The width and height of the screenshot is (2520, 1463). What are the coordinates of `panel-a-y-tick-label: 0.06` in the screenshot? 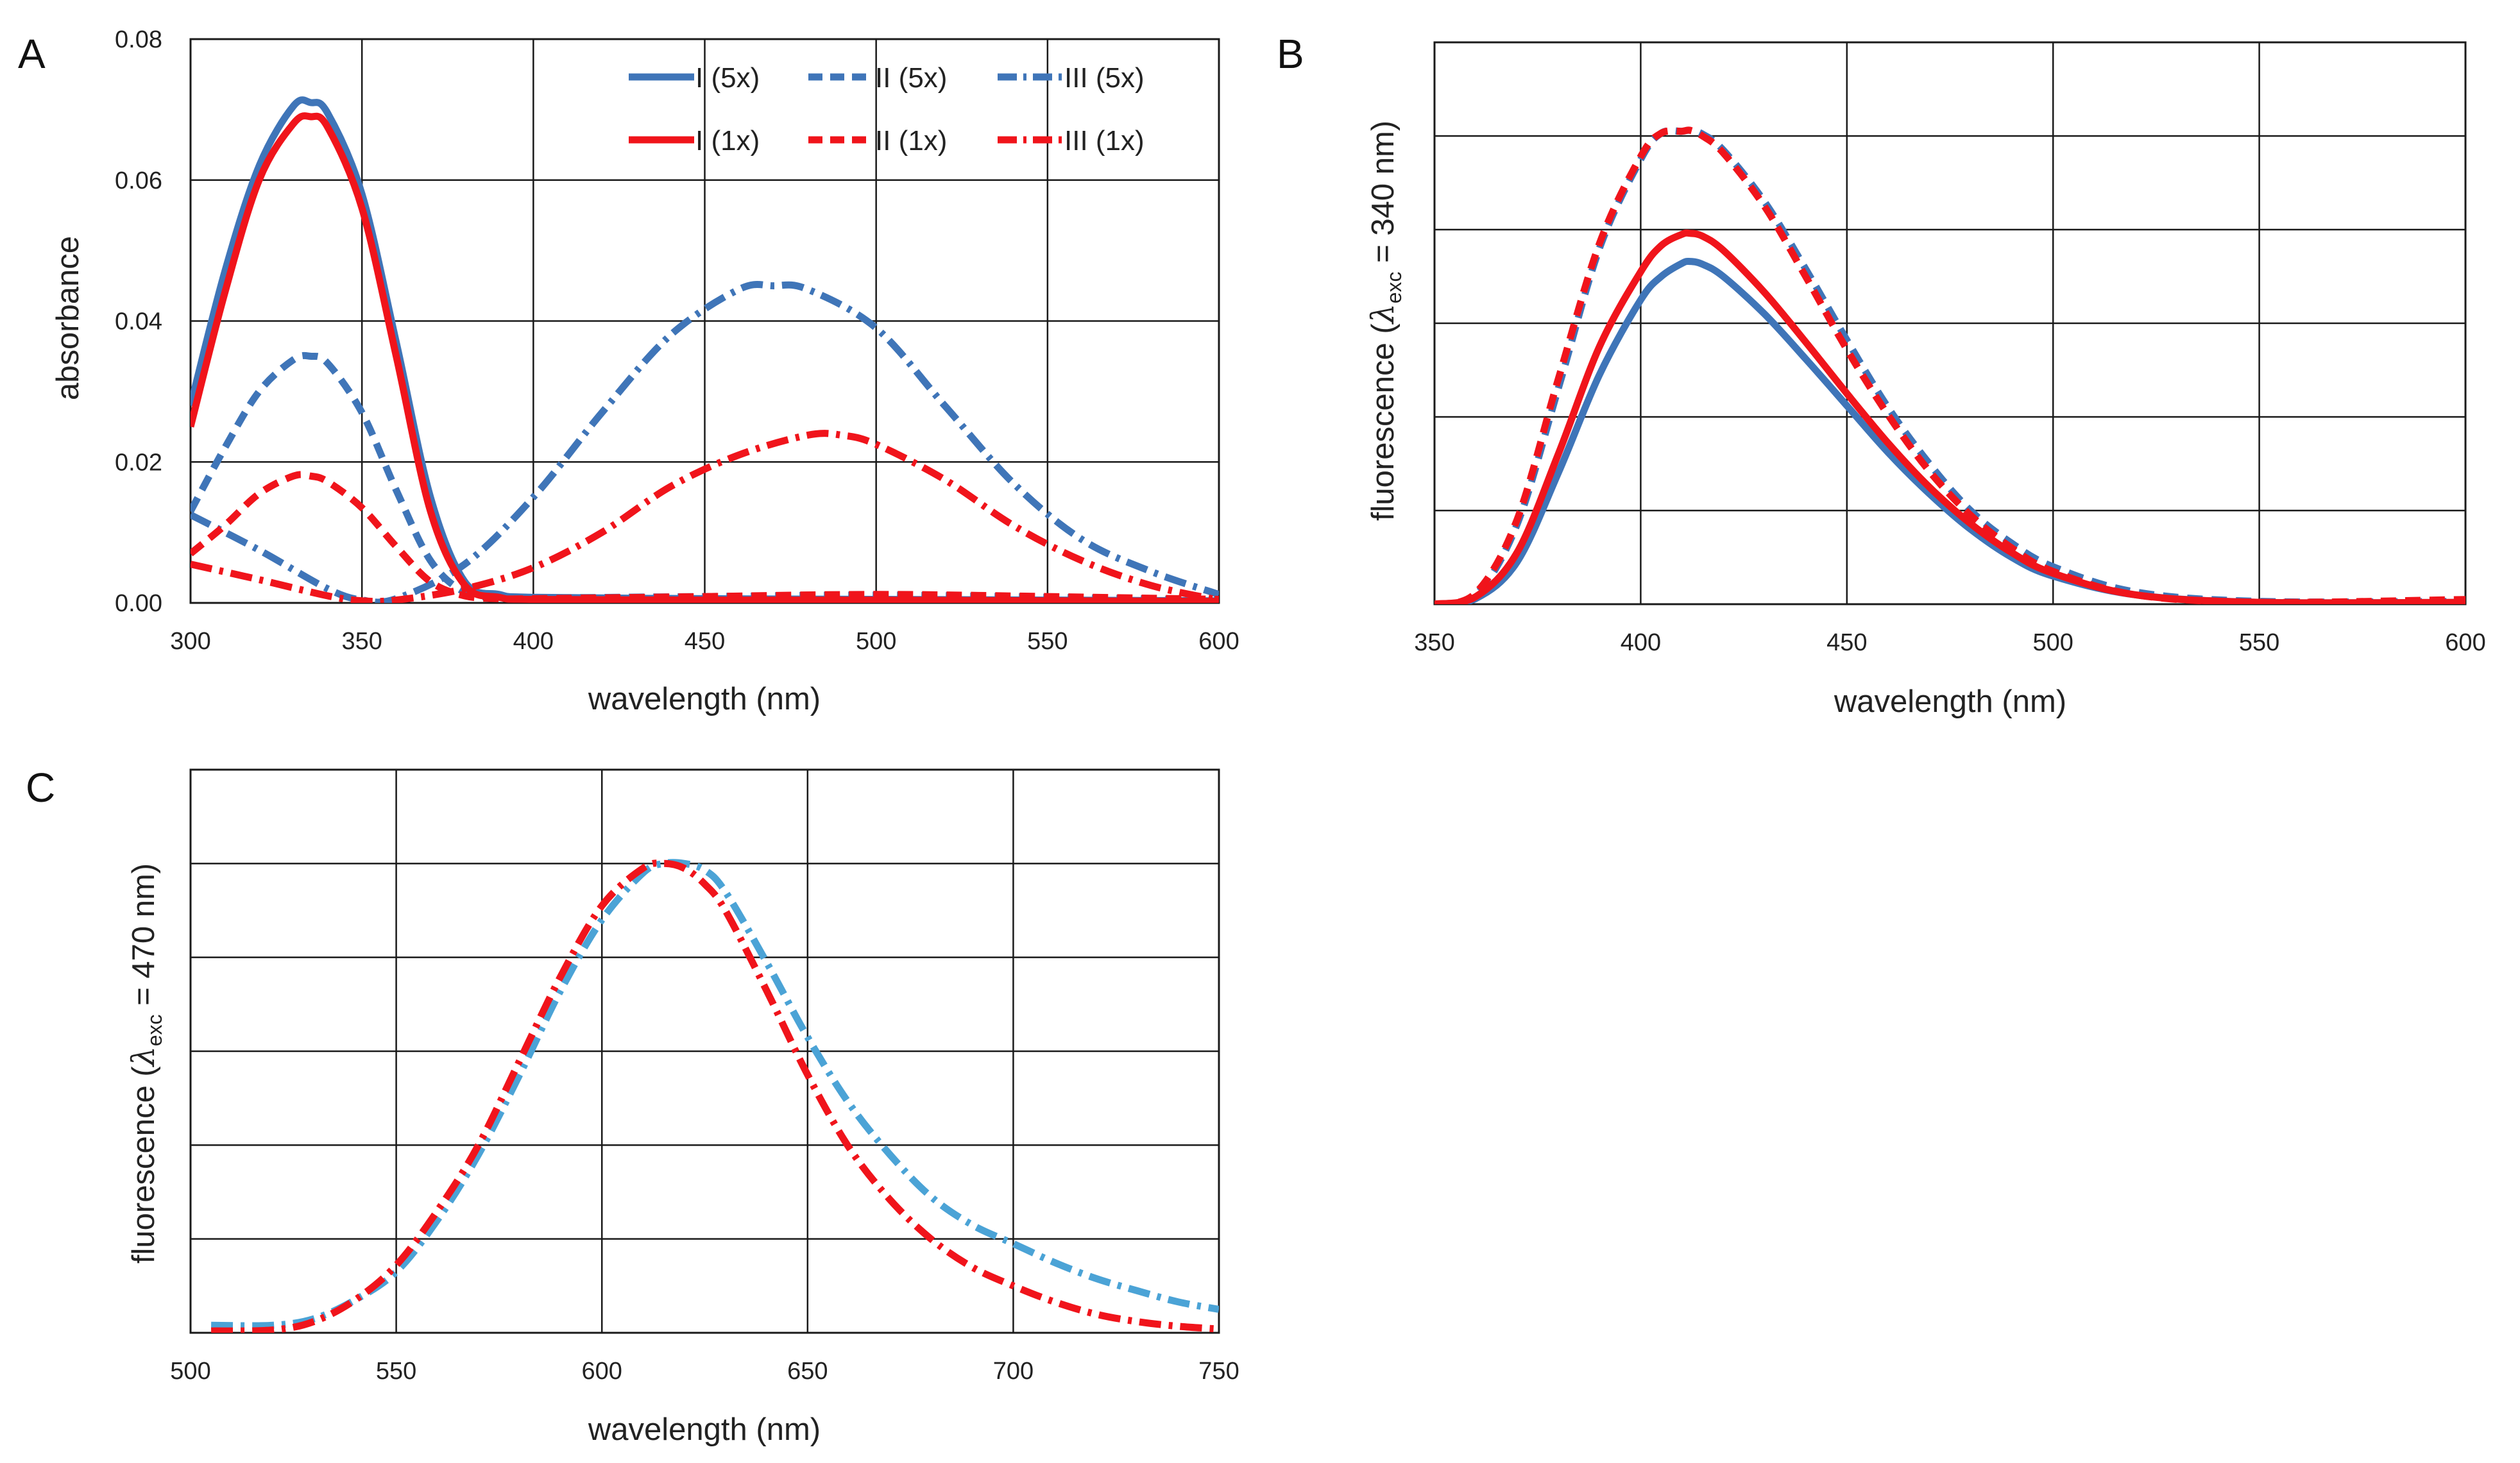 It's located at (138, 180).